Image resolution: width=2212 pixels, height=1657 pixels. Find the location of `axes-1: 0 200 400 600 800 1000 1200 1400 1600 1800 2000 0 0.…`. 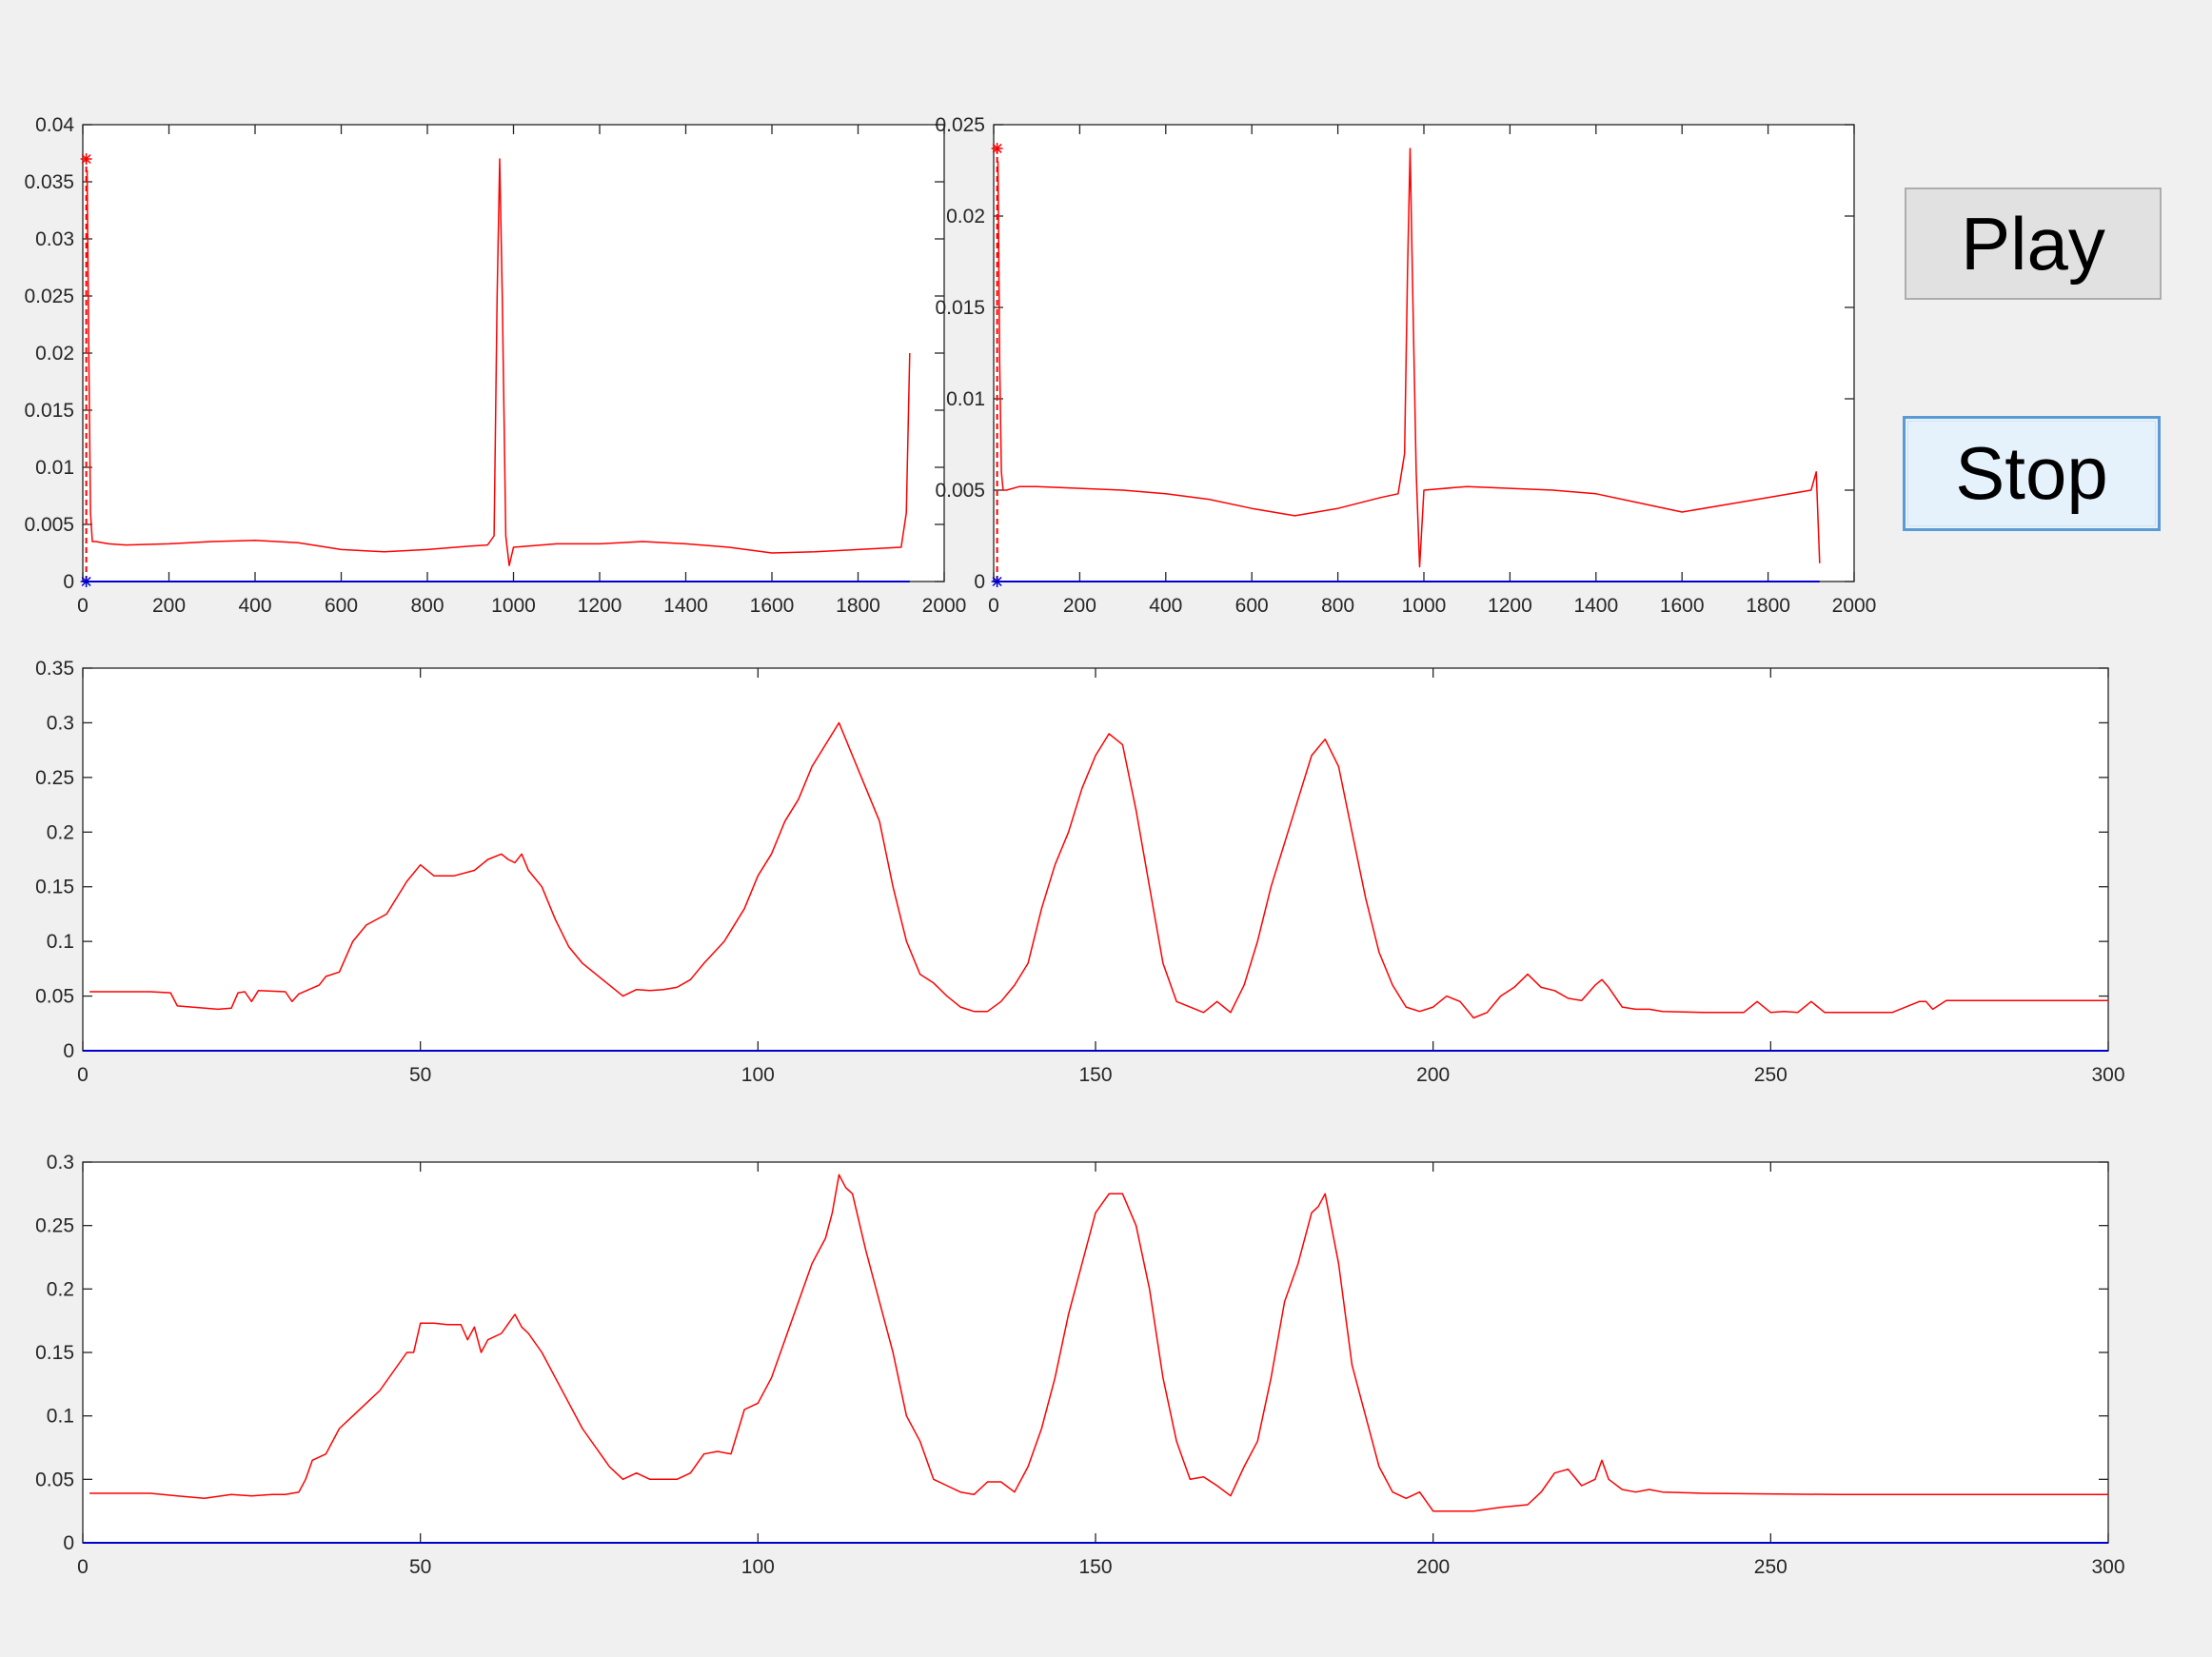

axes-1: 0 200 400 600 800 1000 1200 1400 1600 1800 2000 0 0.… is located at coordinates (495, 365).